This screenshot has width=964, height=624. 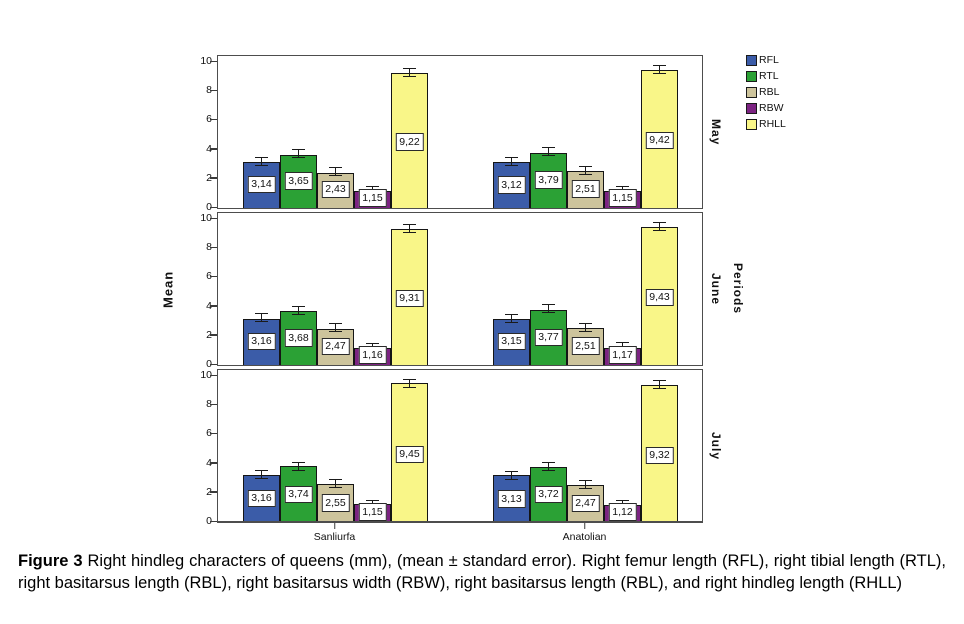 I want to click on value-label: 3,15, so click(x=511, y=341).